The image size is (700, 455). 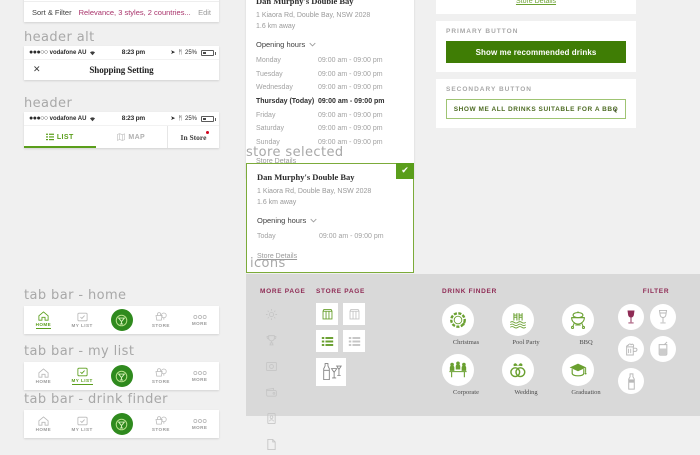 I want to click on list-view-green-icon, so click(x=327, y=341).